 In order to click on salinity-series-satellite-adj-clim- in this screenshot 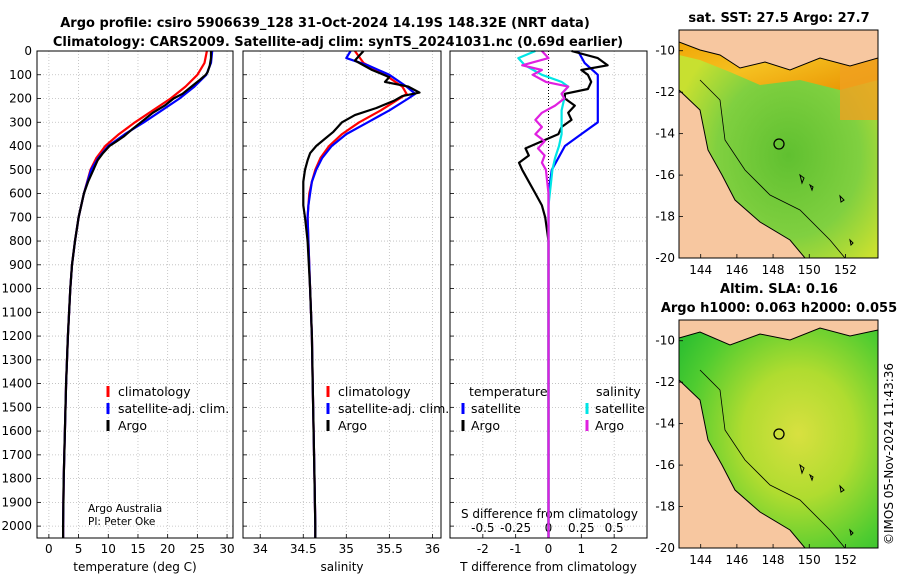, I will do `click(361, 294)`.